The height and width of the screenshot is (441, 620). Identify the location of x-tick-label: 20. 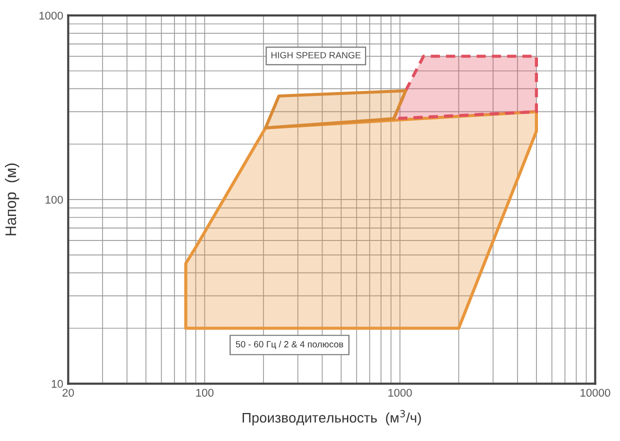
(68, 392).